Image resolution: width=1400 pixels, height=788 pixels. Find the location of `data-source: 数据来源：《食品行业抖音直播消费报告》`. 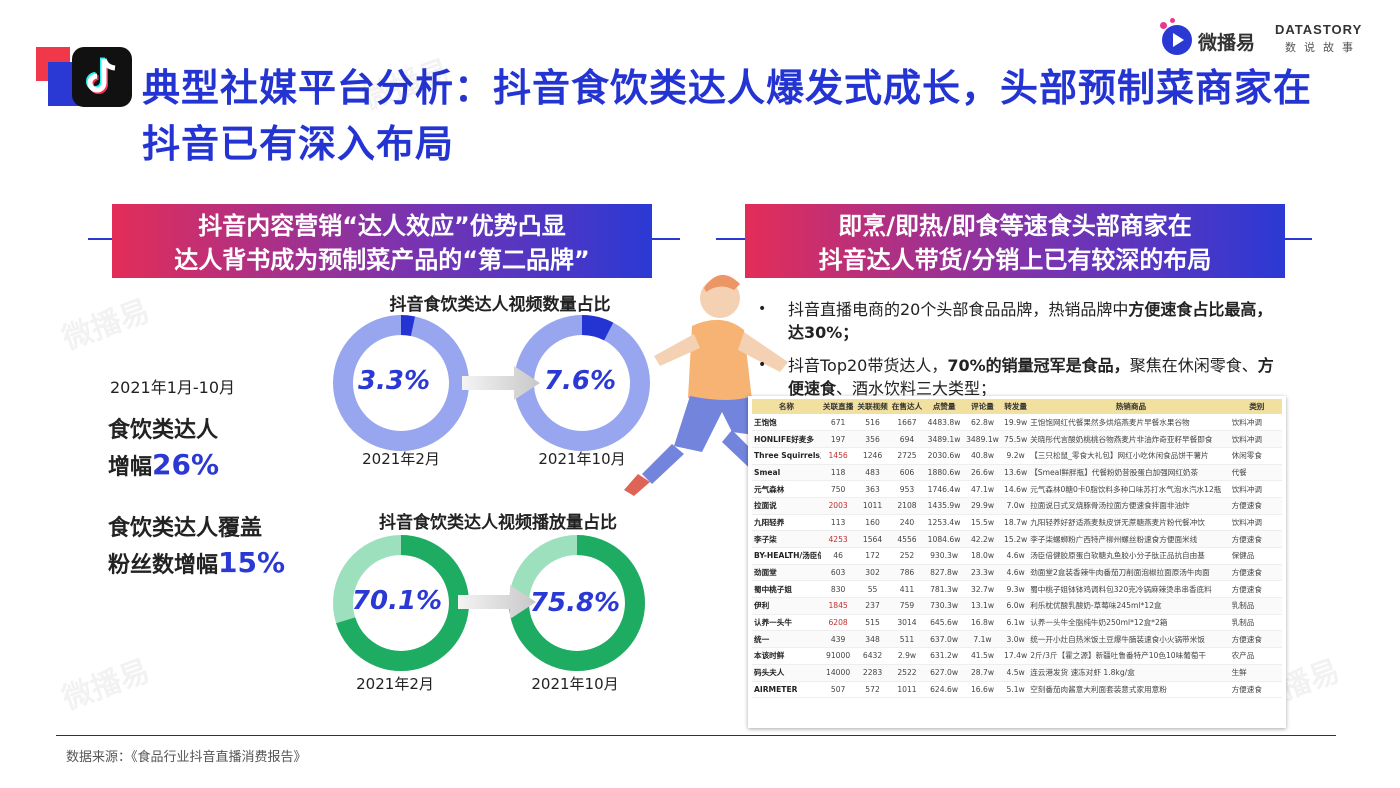

data-source: 数据来源：《食品行业抖音直播消费报告》 is located at coordinates (186, 757).